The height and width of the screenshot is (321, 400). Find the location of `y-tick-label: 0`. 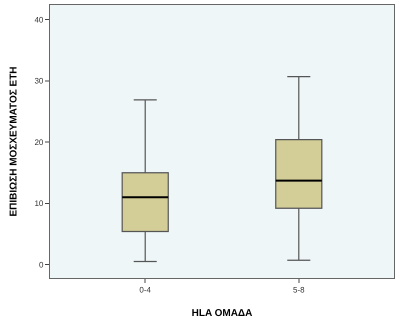

y-tick-label: 0 is located at coordinates (41, 265).